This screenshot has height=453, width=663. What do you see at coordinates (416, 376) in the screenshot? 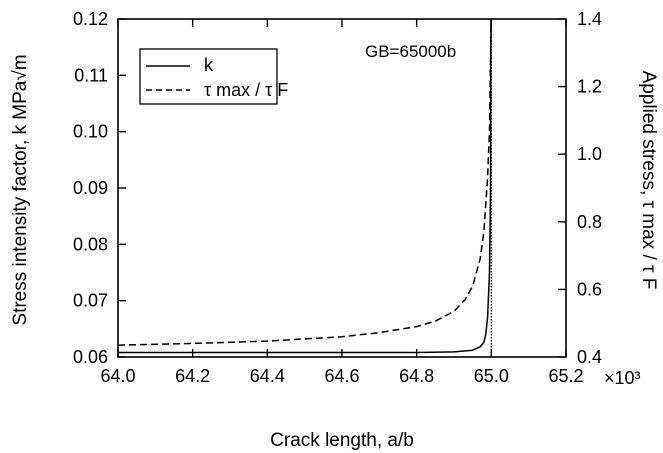
I see `x-tick-label: 64.8` at bounding box center [416, 376].